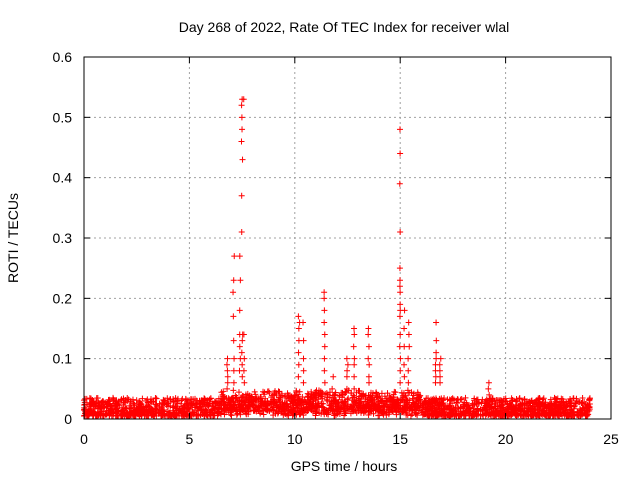  Describe the element at coordinates (84, 439) in the screenshot. I see `x-tick-label: 0` at that location.